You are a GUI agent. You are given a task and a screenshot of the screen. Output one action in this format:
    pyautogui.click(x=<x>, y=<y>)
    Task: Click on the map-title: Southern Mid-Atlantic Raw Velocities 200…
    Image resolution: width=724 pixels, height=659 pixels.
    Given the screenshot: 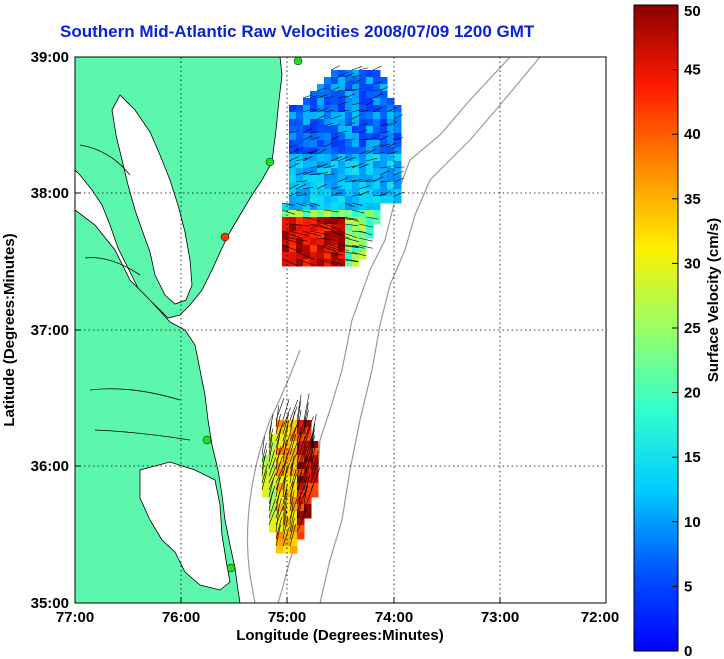 What is the action you would take?
    pyautogui.click(x=297, y=31)
    